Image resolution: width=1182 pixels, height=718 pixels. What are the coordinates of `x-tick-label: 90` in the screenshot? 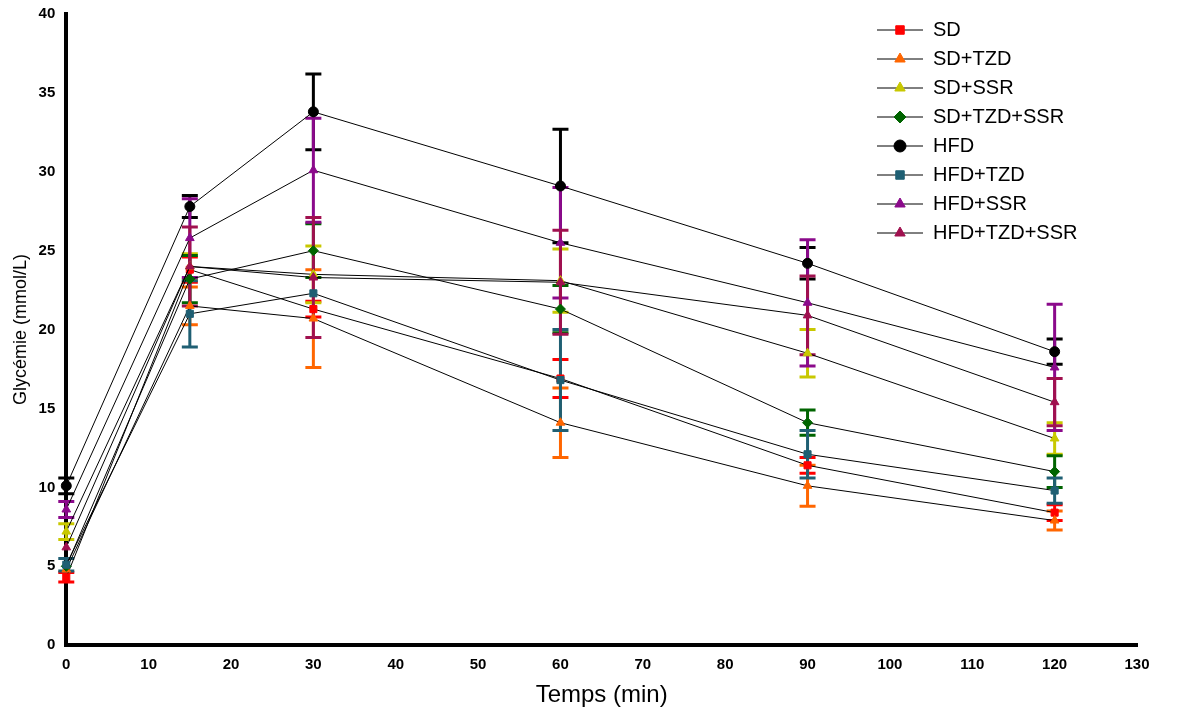 It's located at (807, 664).